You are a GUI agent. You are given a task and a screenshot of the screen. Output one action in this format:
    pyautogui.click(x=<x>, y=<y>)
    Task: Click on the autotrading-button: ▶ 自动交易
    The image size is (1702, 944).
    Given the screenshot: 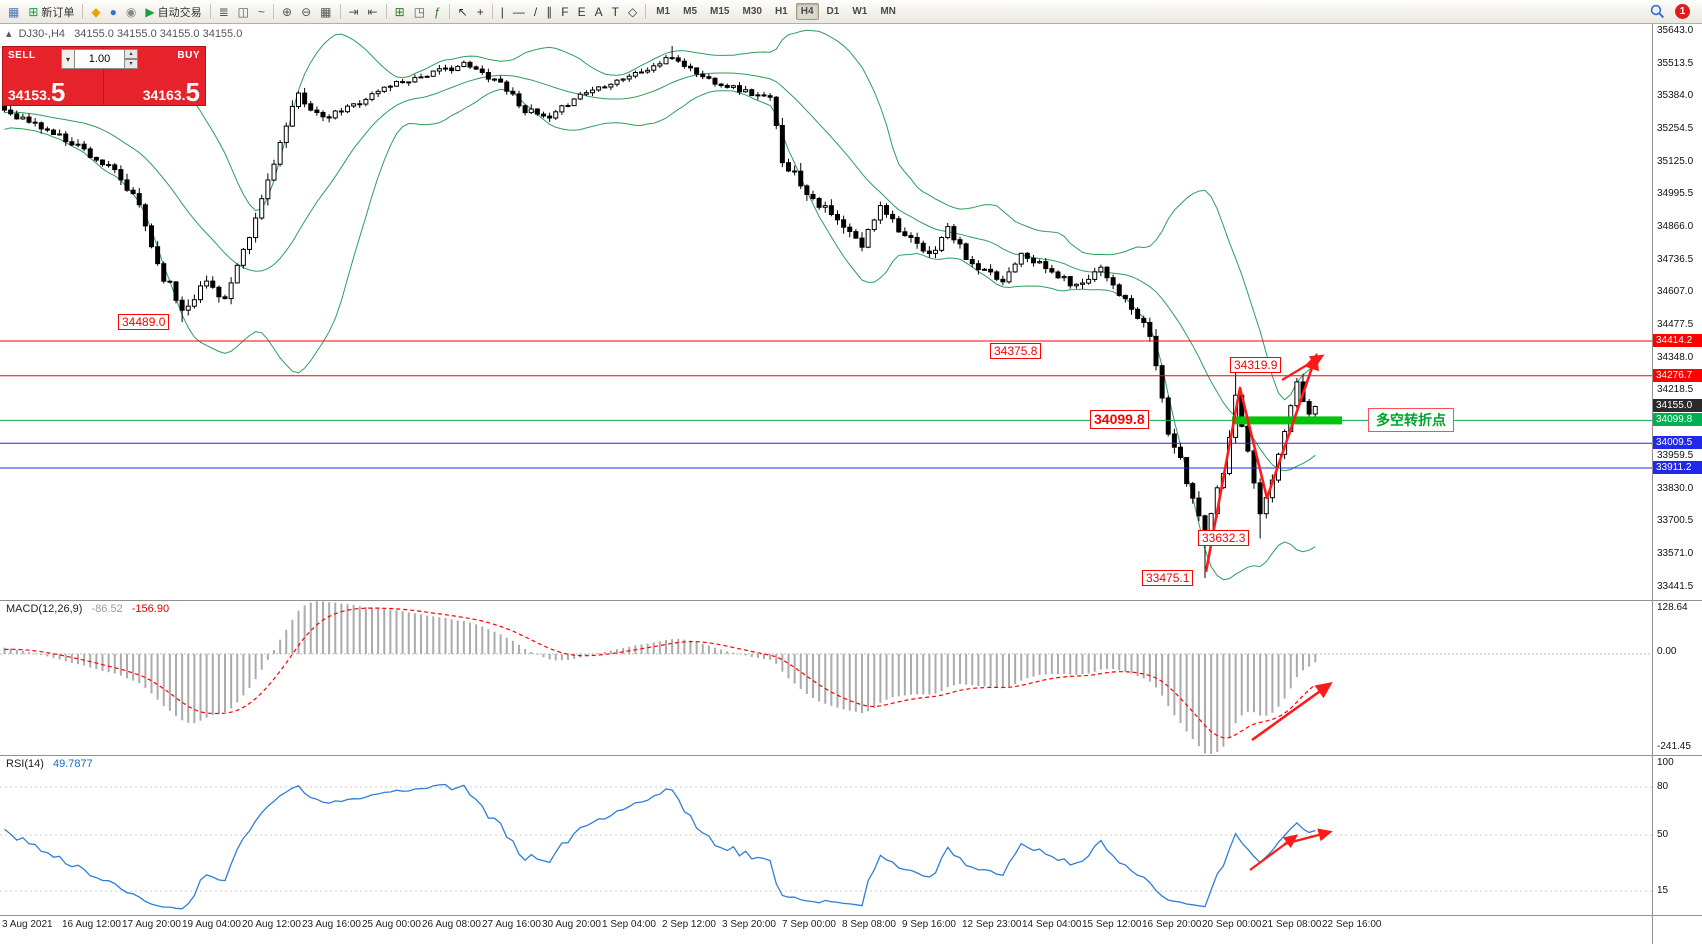 What is the action you would take?
    pyautogui.click(x=173, y=12)
    